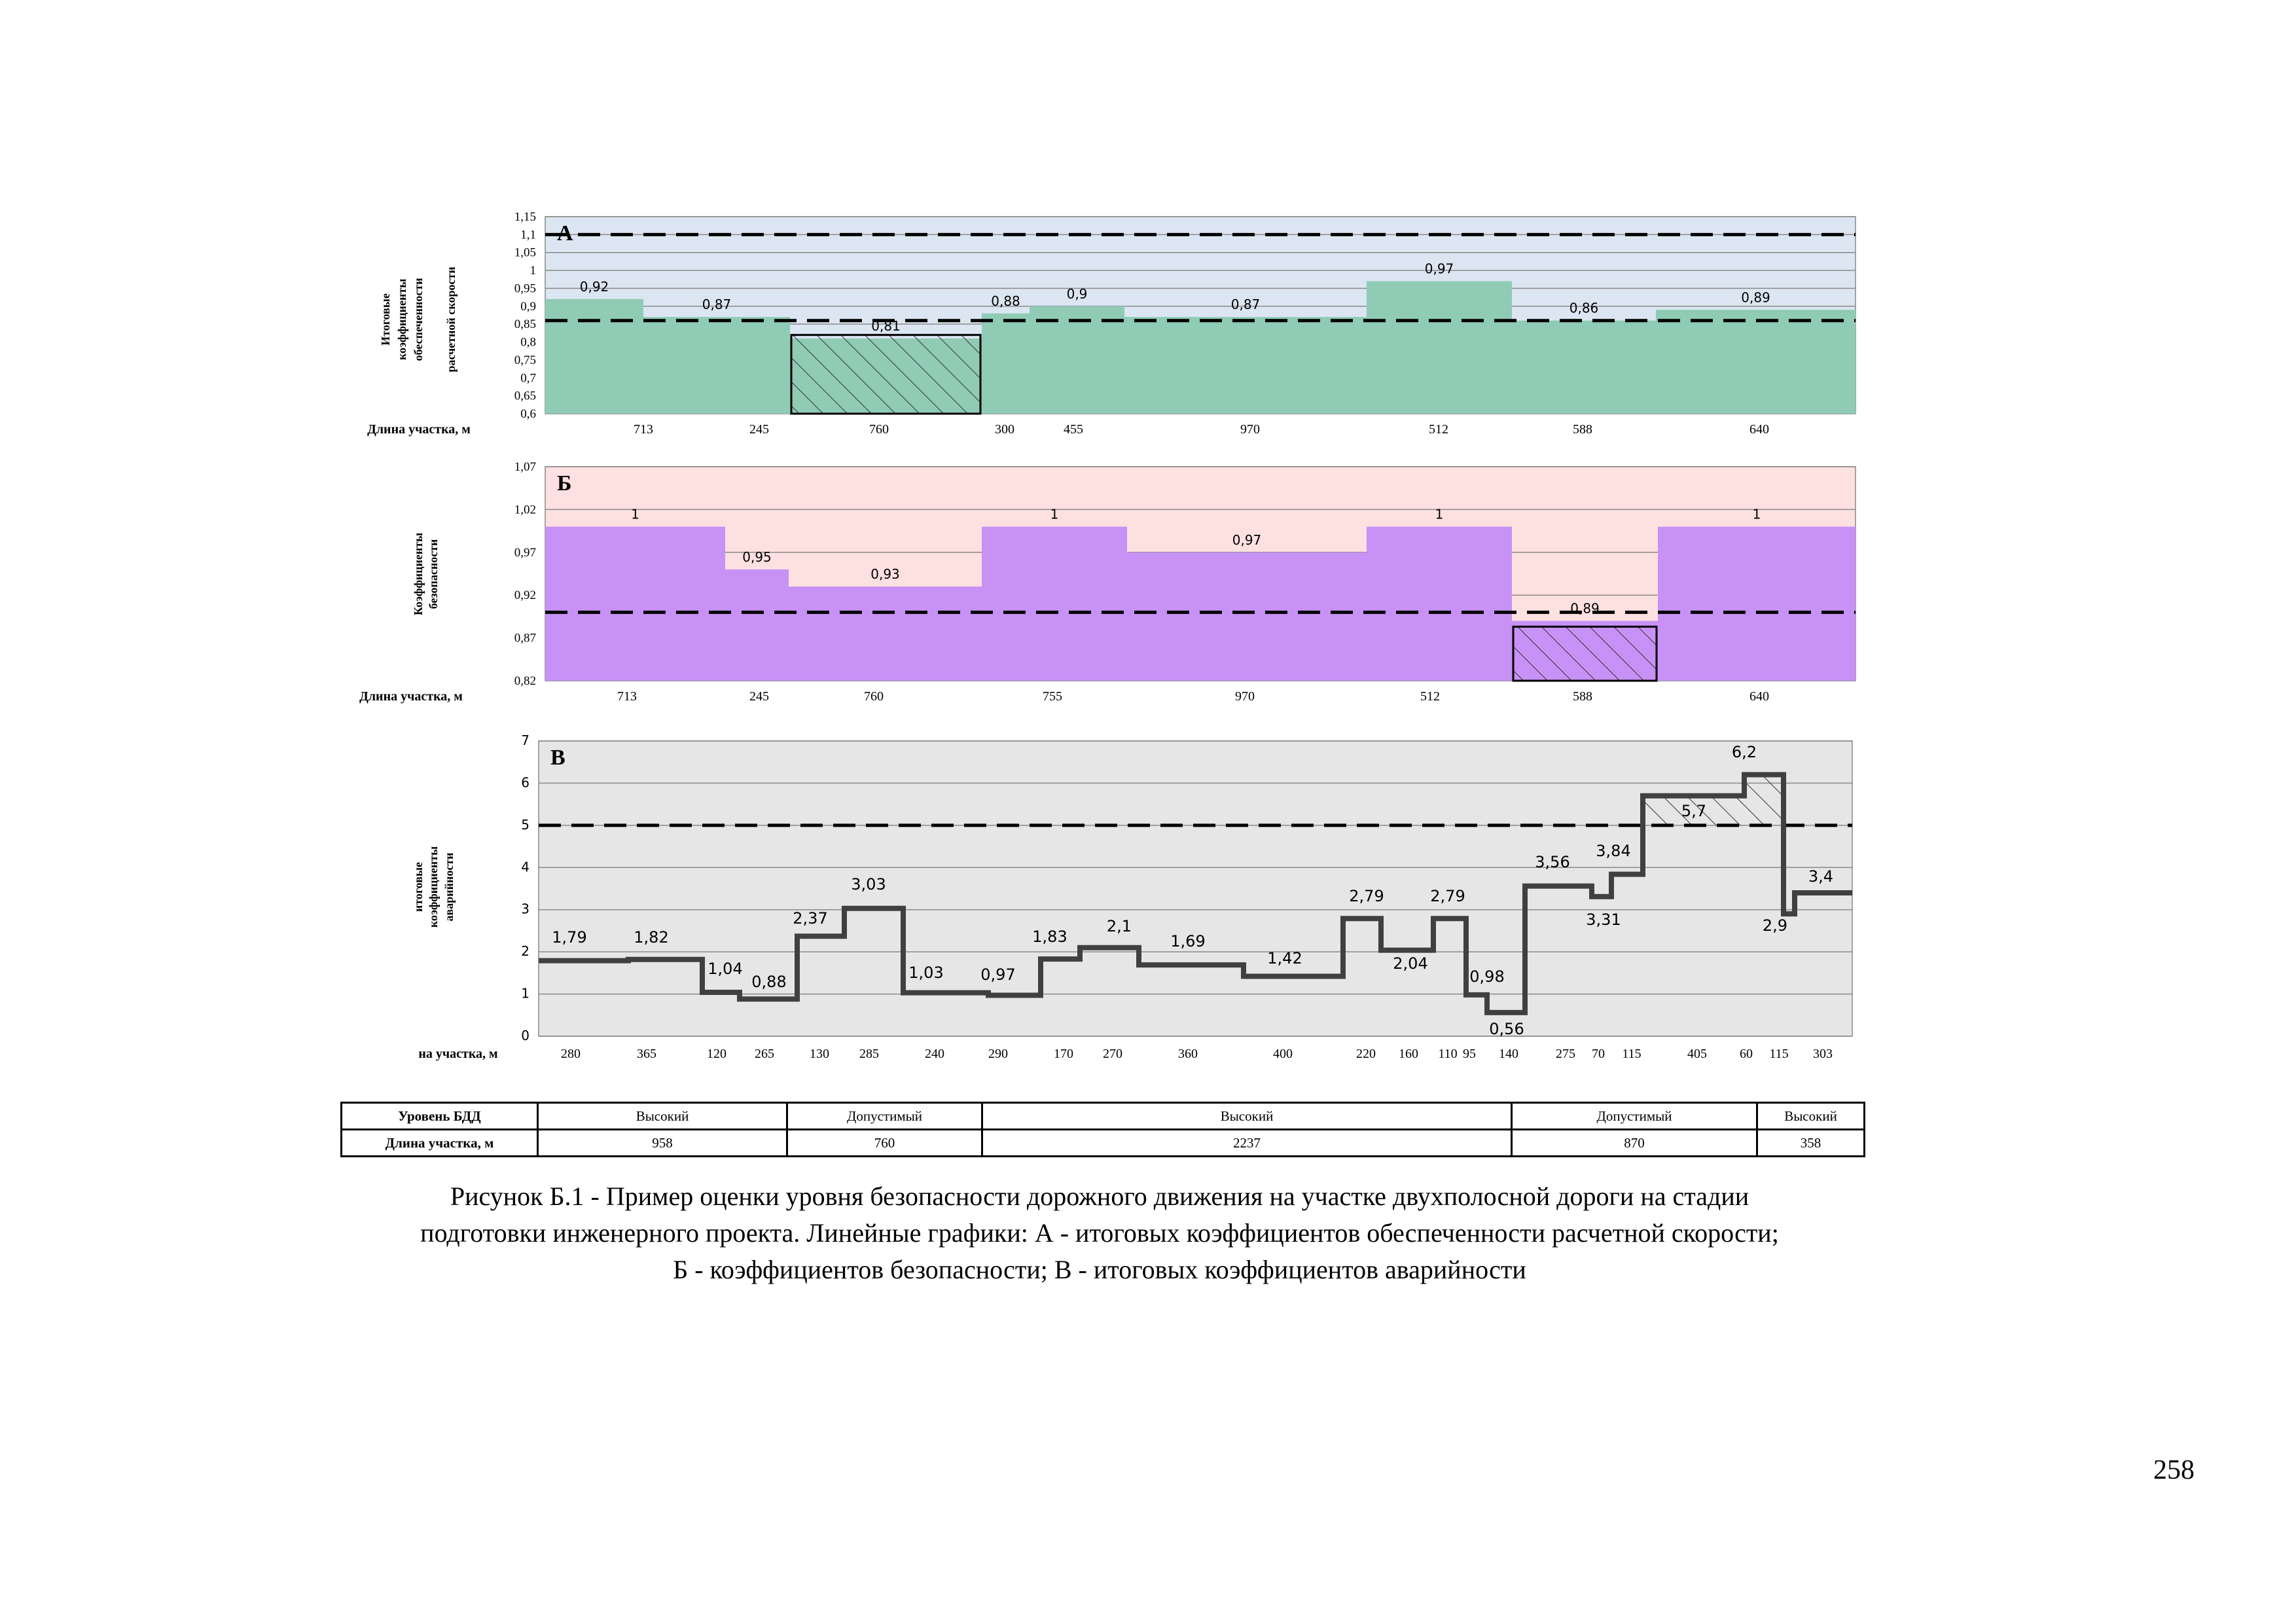 The width and height of the screenshot is (2296, 1624). I want to click on length-cell: 358, so click(1810, 1142).